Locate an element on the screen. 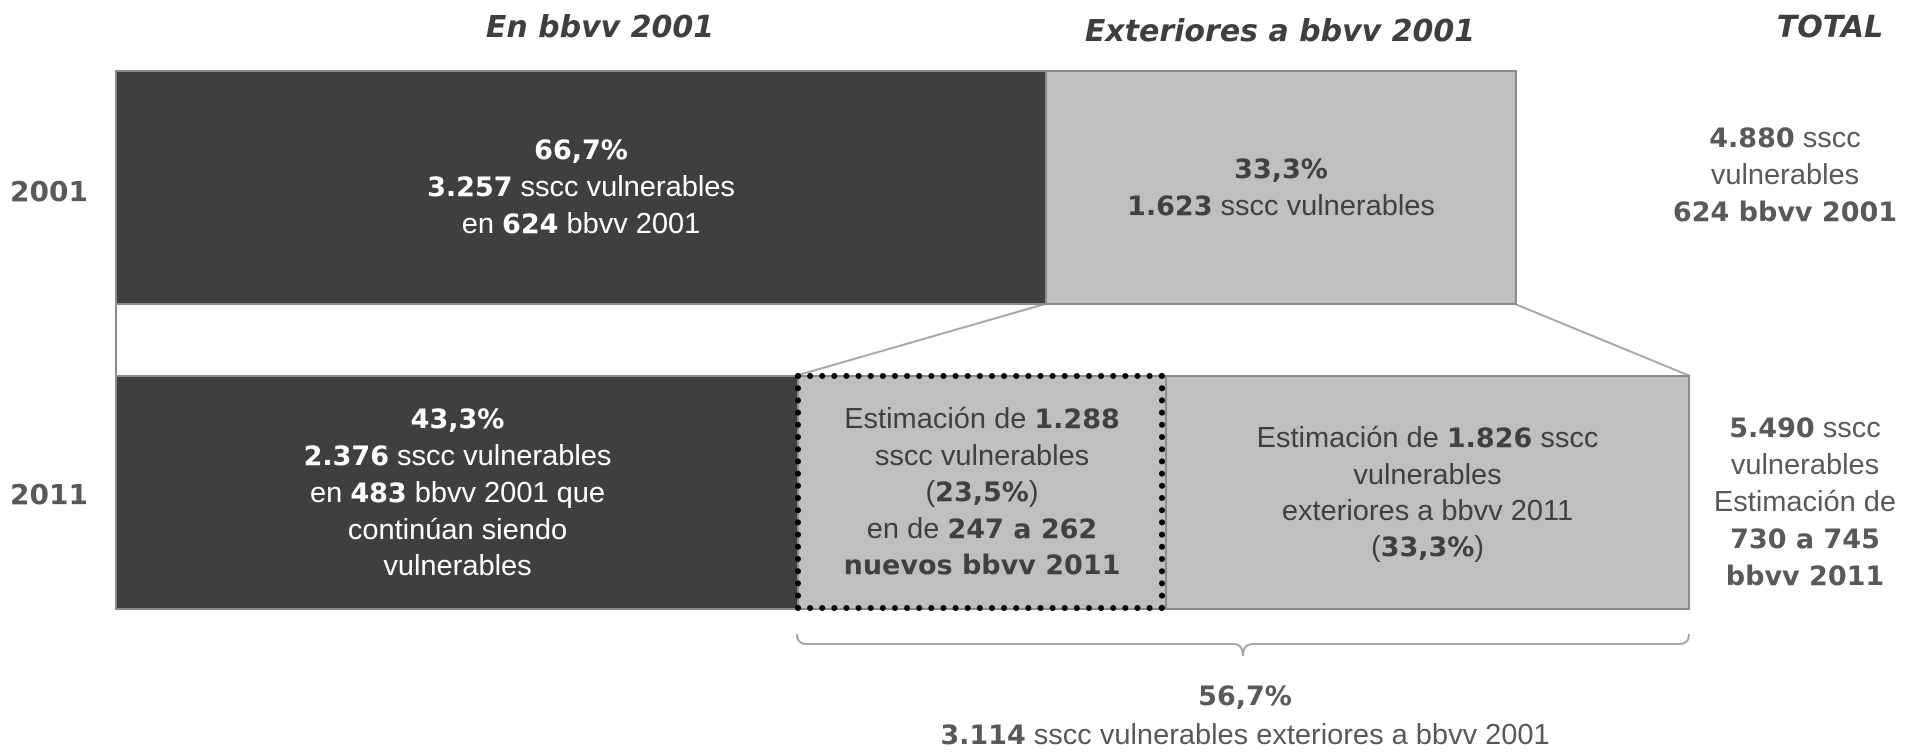  line5-2011-in: vulnerables is located at coordinates (457, 566).